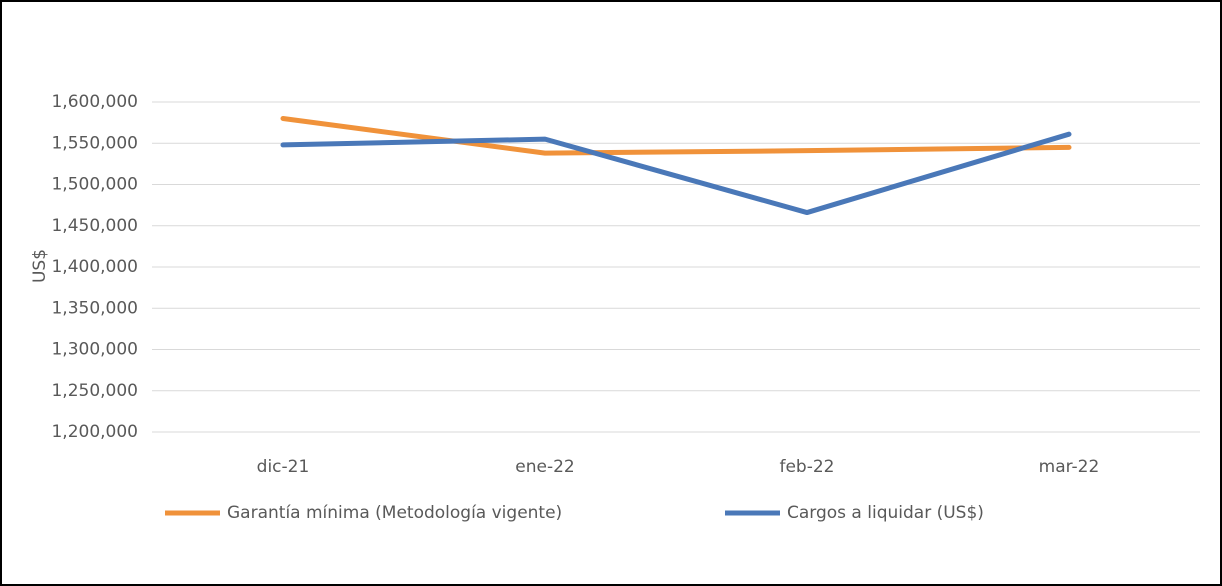  Describe the element at coordinates (885, 513) in the screenshot. I see `legend-label: Cargos a liquidar (US$)` at that location.